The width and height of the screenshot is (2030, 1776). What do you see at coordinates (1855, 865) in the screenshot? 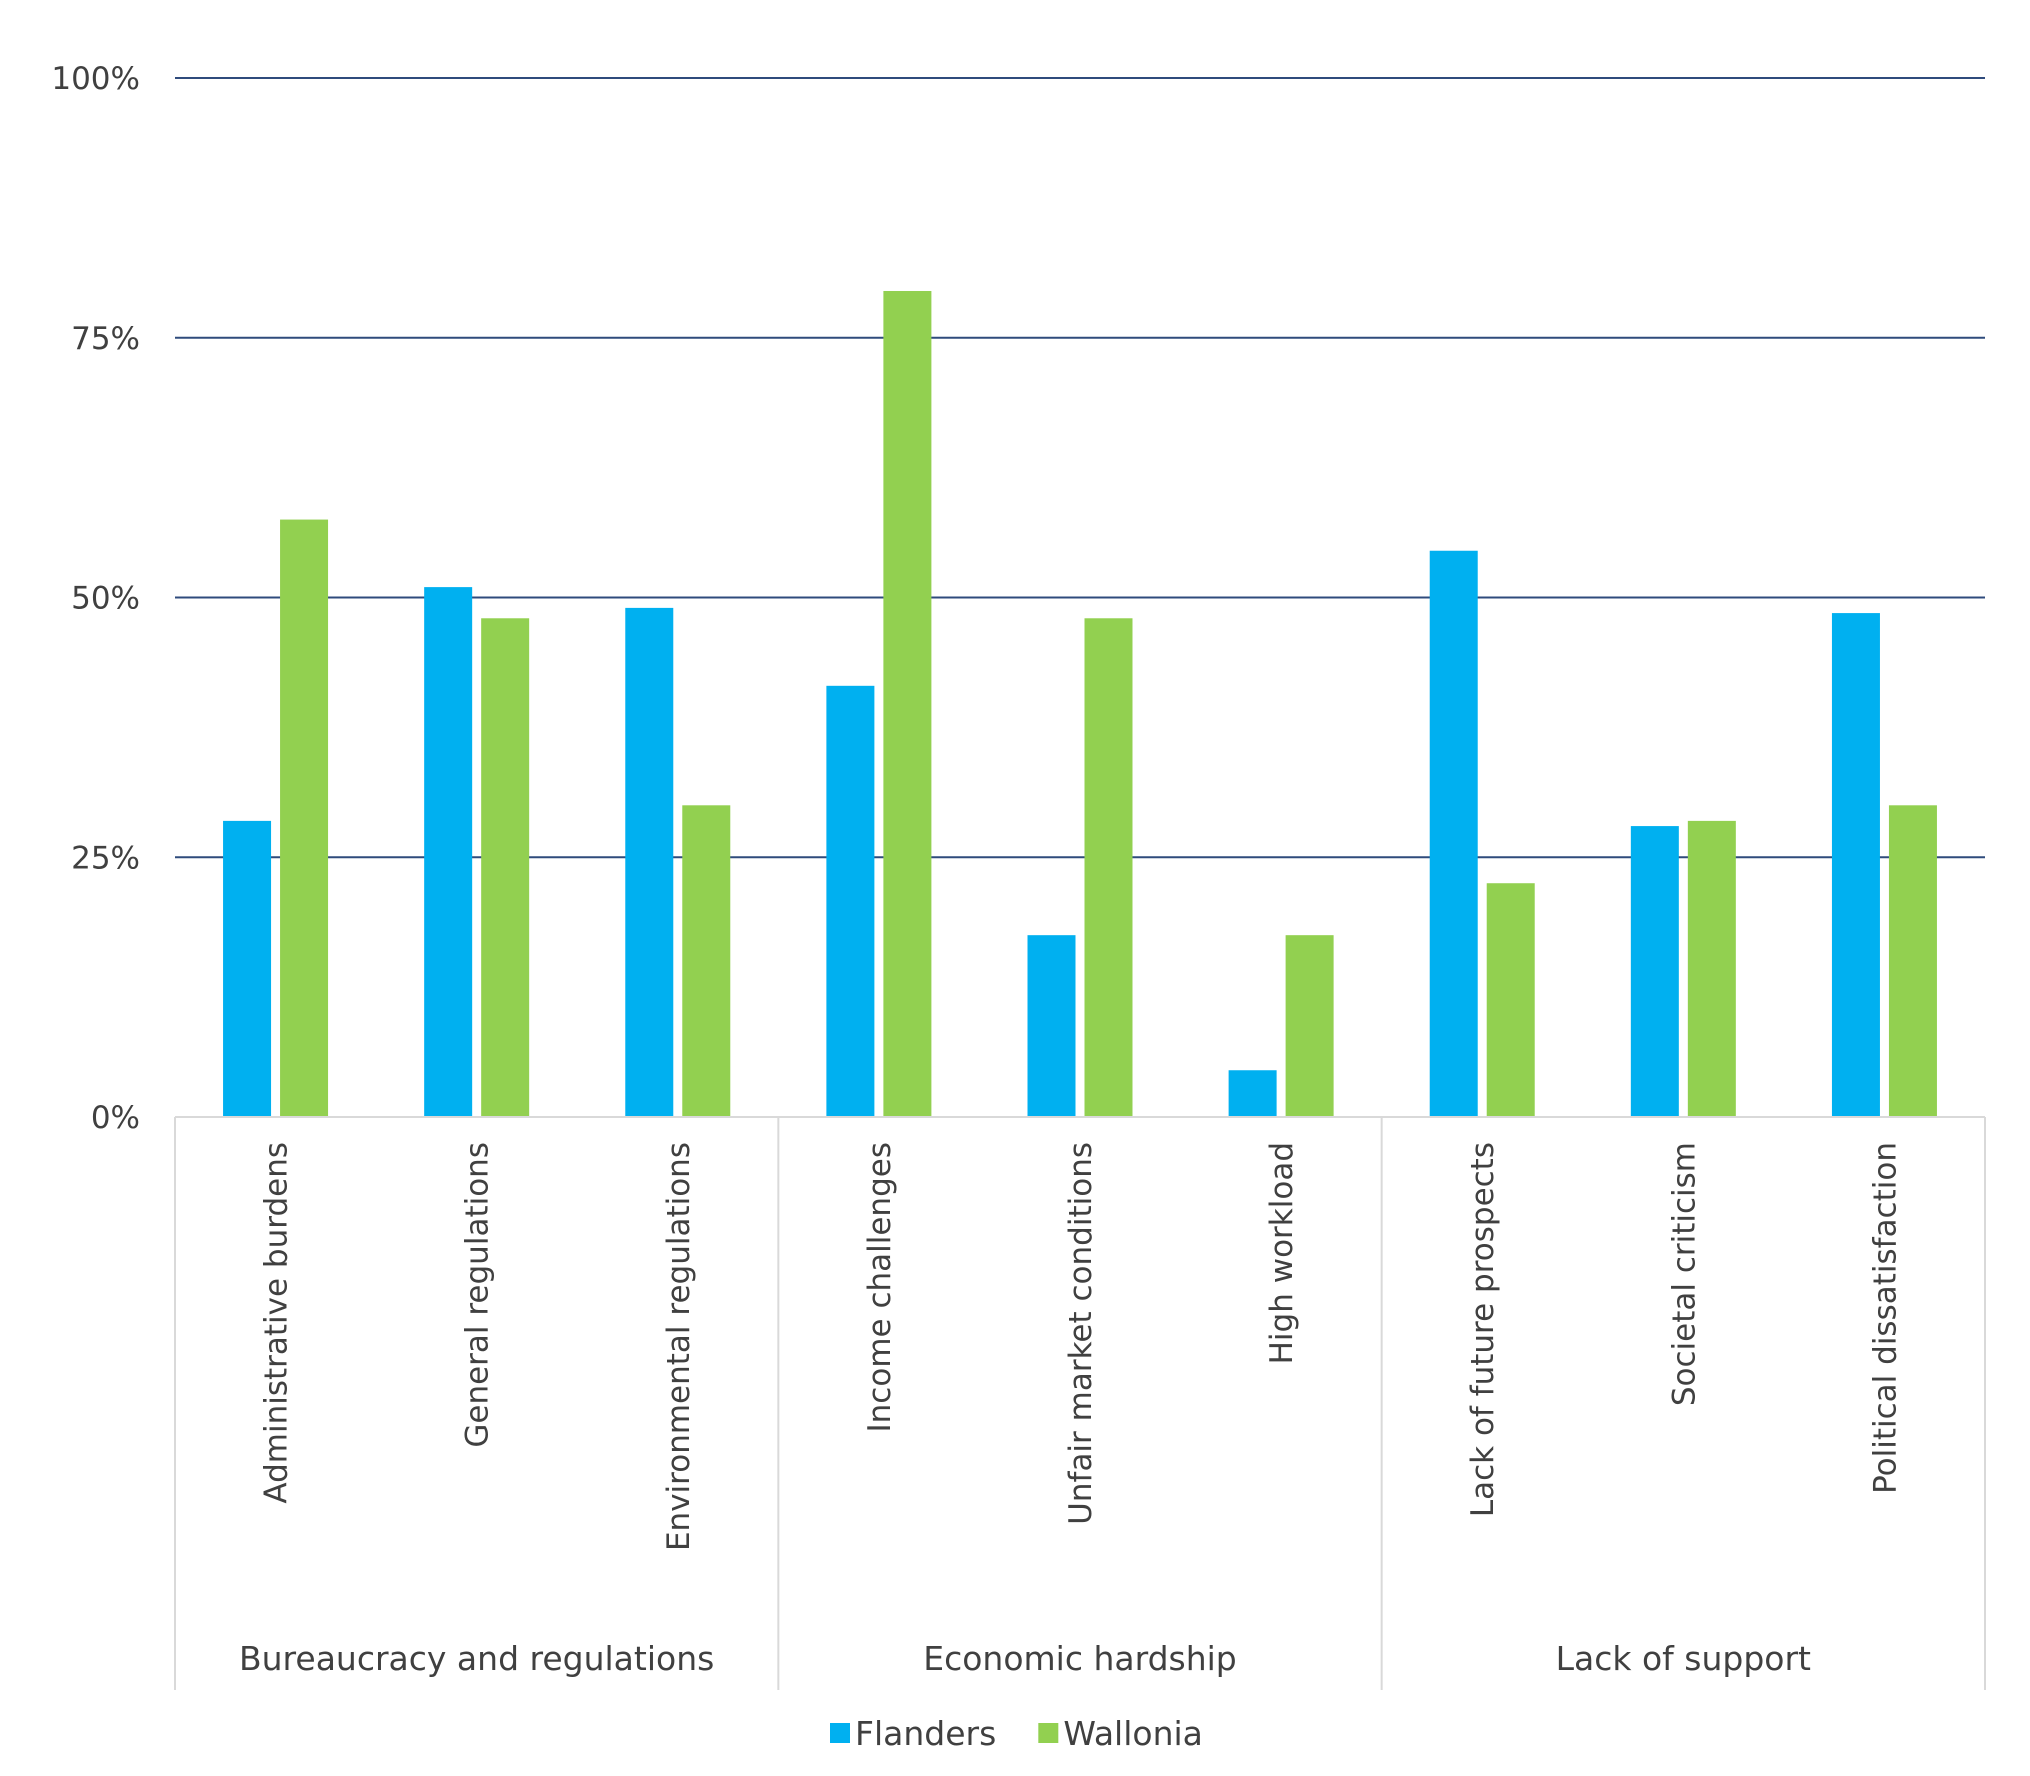
I see `bar-flanders-political-dissatisfaction` at bounding box center [1855, 865].